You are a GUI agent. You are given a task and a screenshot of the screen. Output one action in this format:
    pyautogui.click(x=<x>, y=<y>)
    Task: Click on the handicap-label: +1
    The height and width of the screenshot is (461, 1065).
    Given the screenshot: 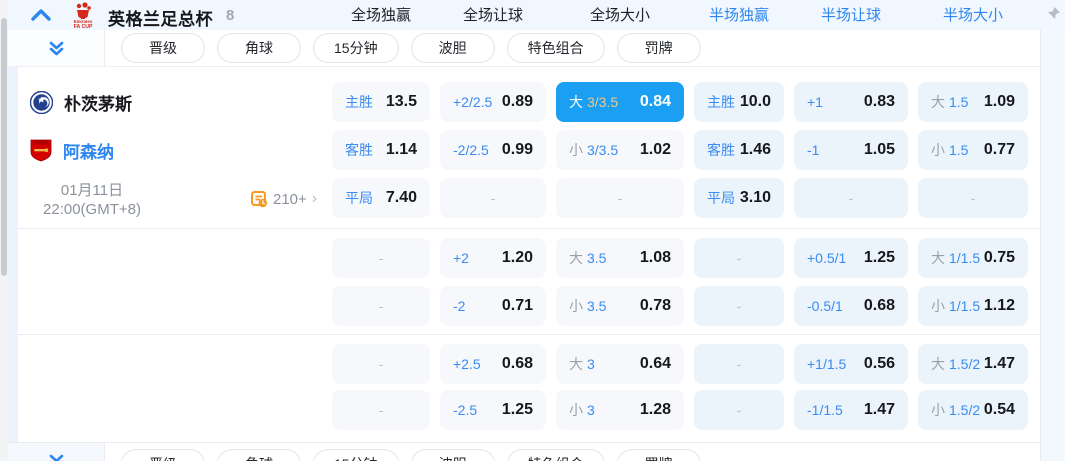 What is the action you would take?
    pyautogui.click(x=815, y=102)
    